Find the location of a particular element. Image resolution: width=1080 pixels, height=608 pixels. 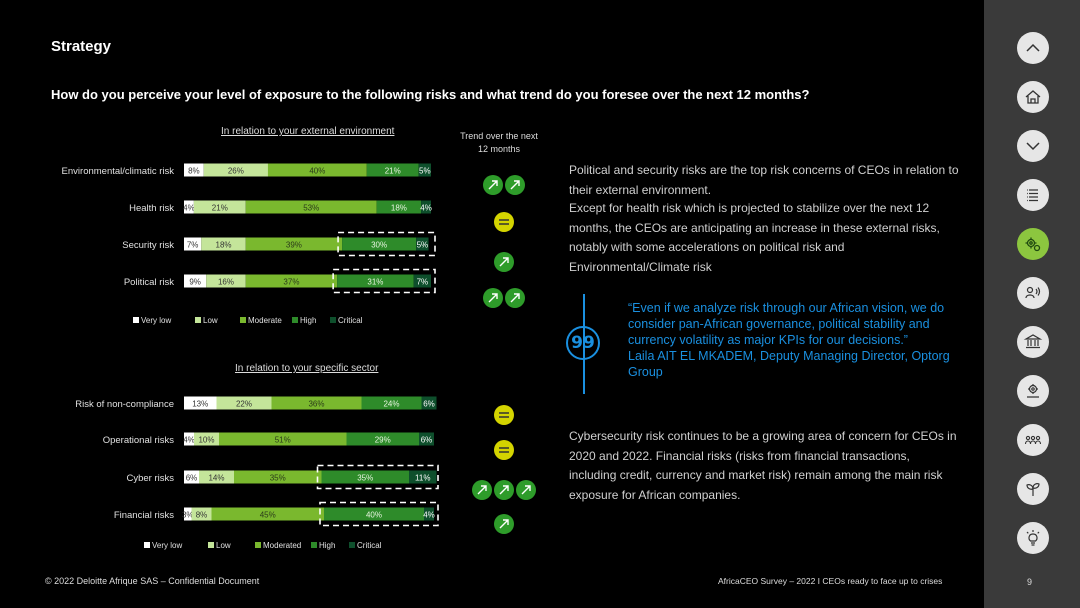

list-icon is located at coordinates (1032, 195).